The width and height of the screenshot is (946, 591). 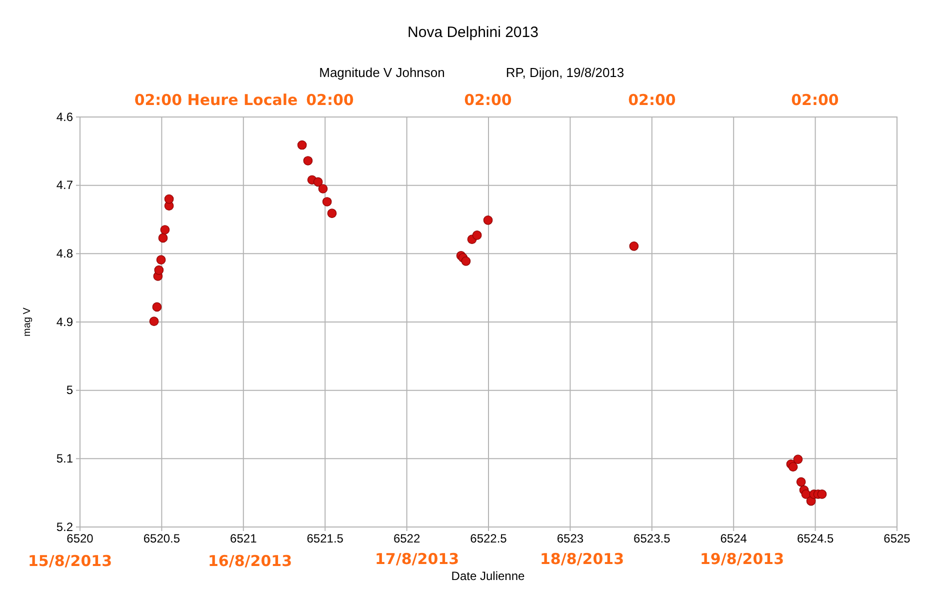 I want to click on y-tick-label: 4.9, so click(x=65, y=321).